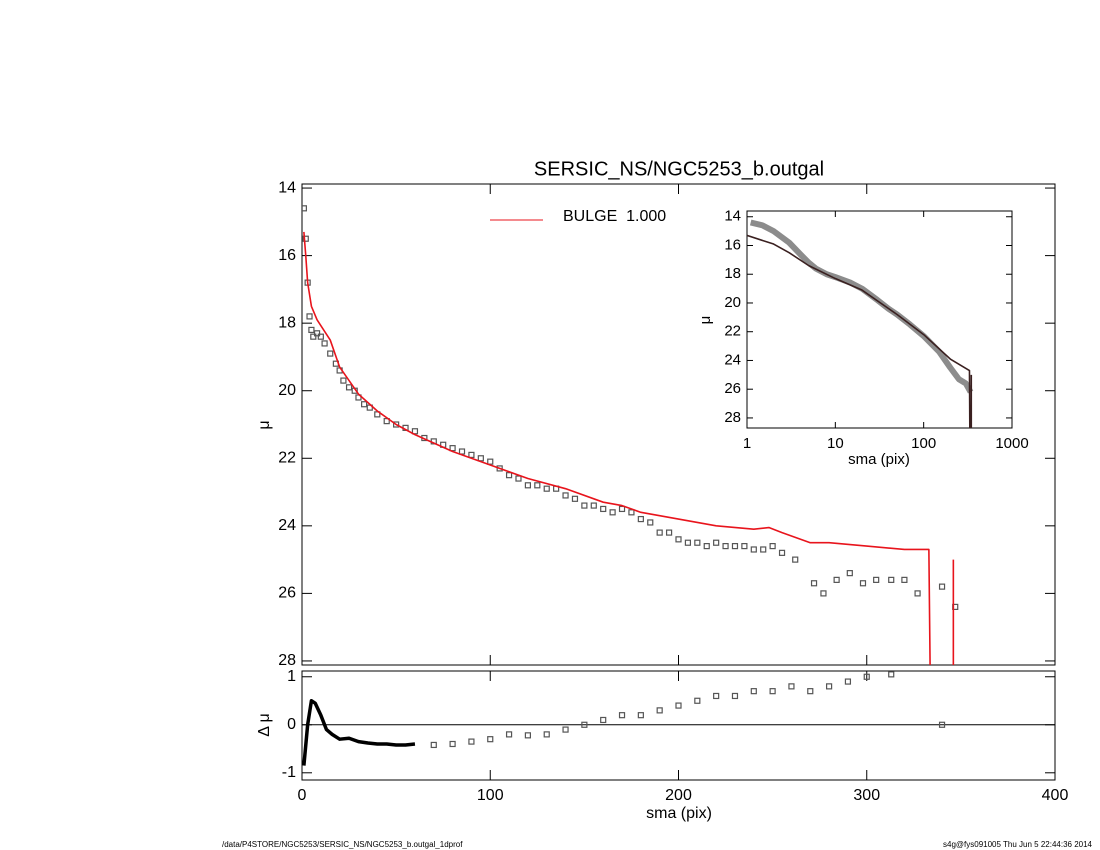  Describe the element at coordinates (1018, 844) in the screenshot. I see `footer-stamp: s4g@fys091005 Thu Jun 5 22:44:36 2014` at that location.